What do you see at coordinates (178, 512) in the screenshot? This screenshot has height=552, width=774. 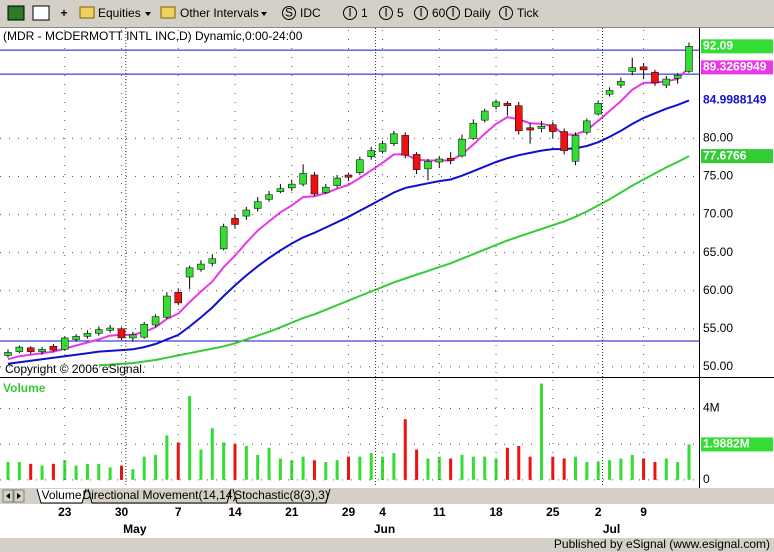 I see `x-tick-label: 7` at bounding box center [178, 512].